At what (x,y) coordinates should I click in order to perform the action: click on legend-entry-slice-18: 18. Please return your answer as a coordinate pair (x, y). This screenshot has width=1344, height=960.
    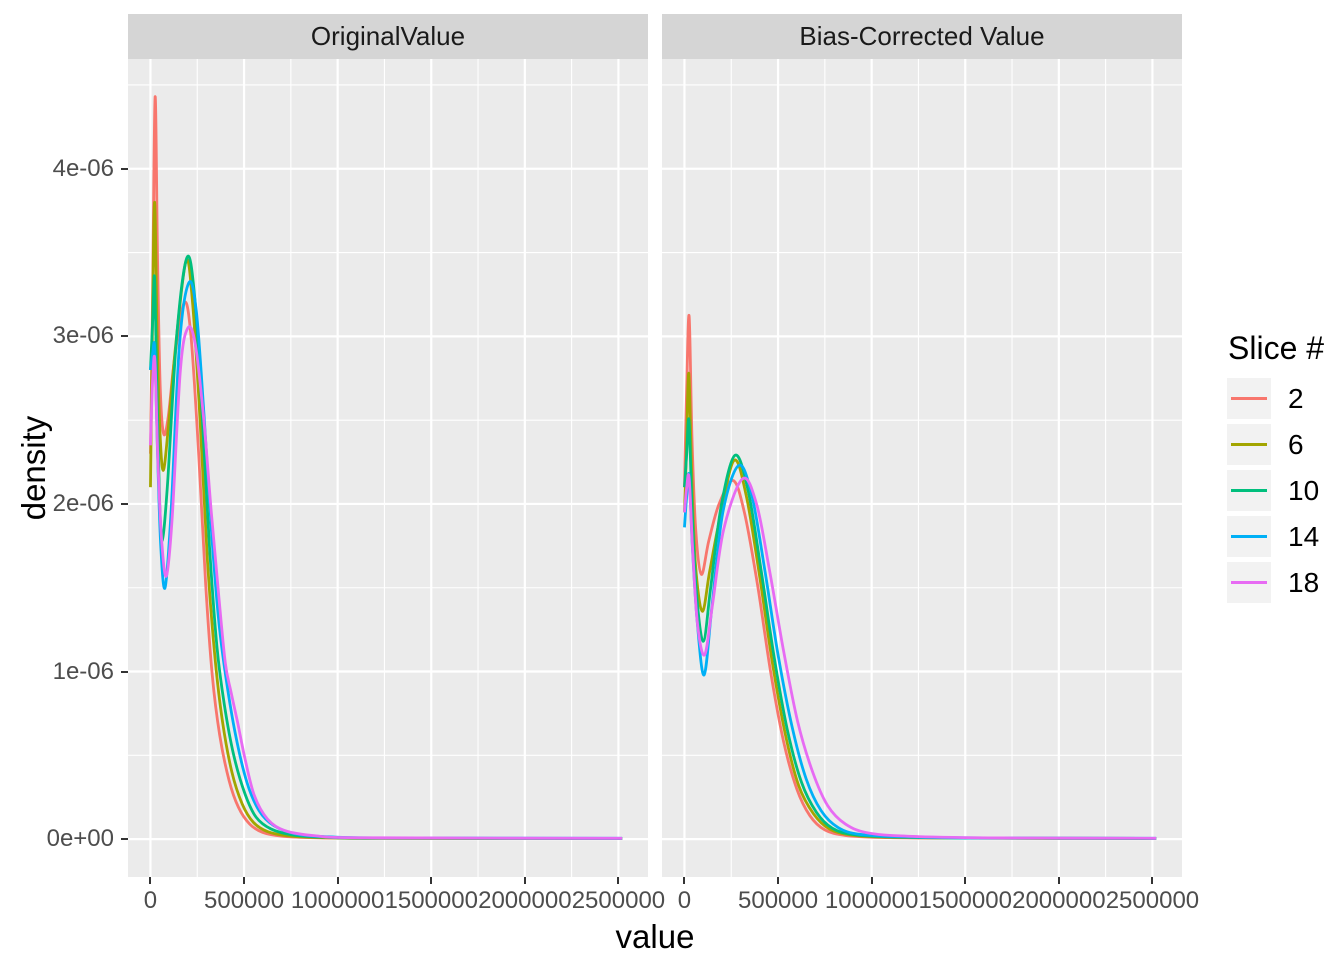
    Looking at the image, I should click on (1275, 582).